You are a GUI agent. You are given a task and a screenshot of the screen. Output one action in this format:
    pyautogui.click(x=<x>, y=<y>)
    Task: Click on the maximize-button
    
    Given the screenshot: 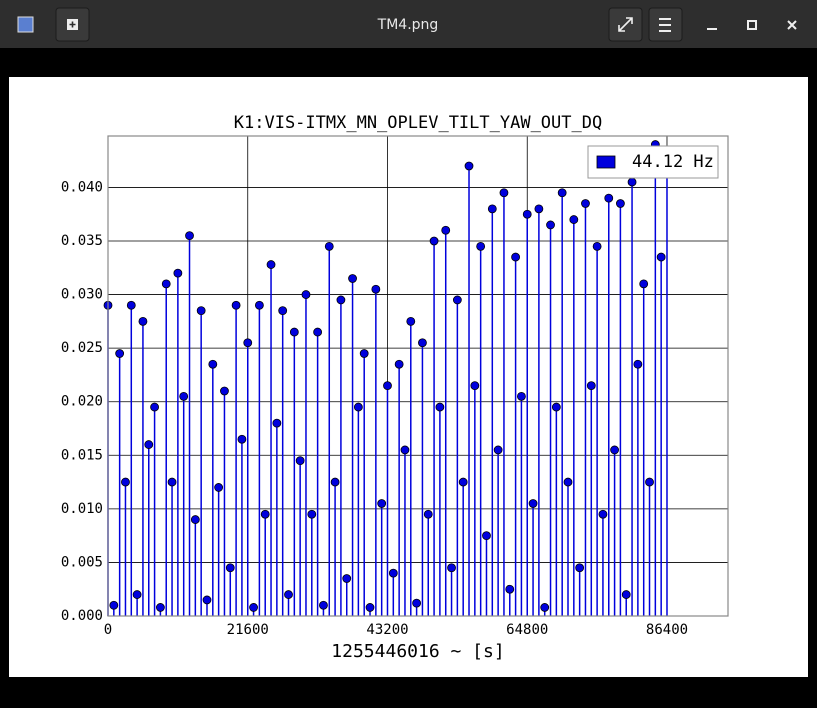 What is the action you would take?
    pyautogui.click(x=752, y=25)
    